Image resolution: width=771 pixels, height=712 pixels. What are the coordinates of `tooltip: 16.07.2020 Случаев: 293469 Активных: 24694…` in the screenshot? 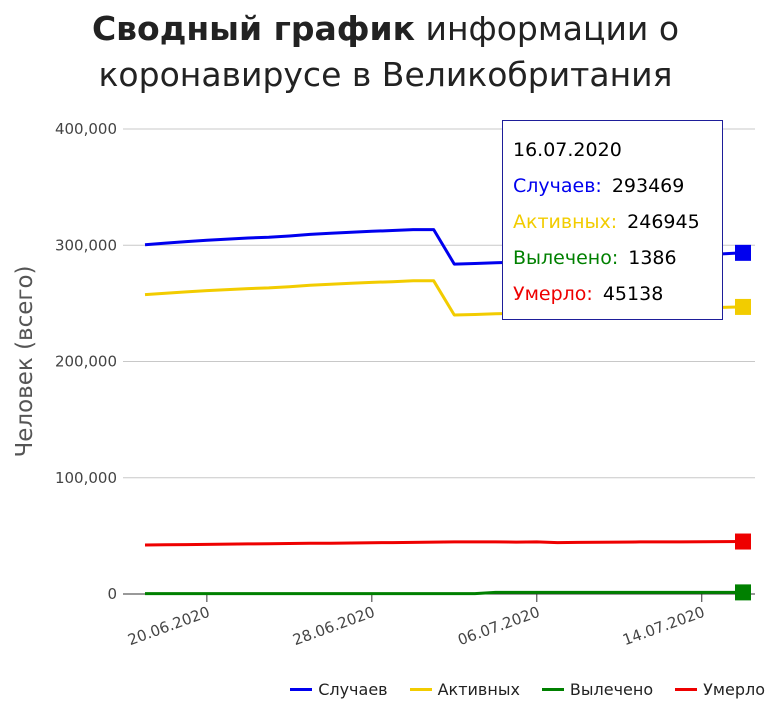 It's located at (612, 220).